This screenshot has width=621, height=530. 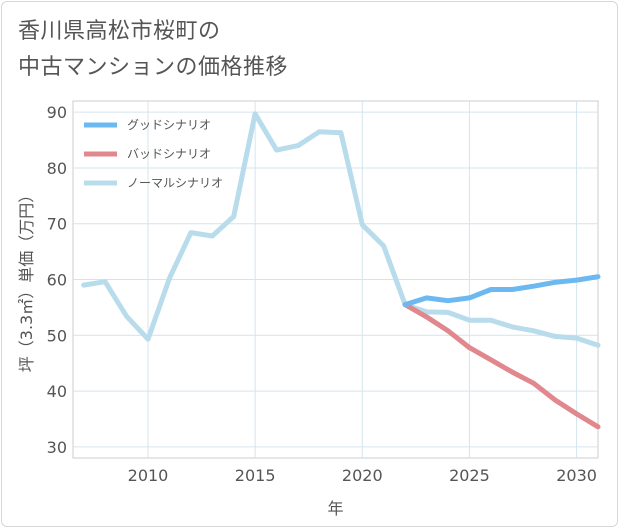 What do you see at coordinates (255, 475) in the screenshot?
I see `x-tick-label: 2015` at bounding box center [255, 475].